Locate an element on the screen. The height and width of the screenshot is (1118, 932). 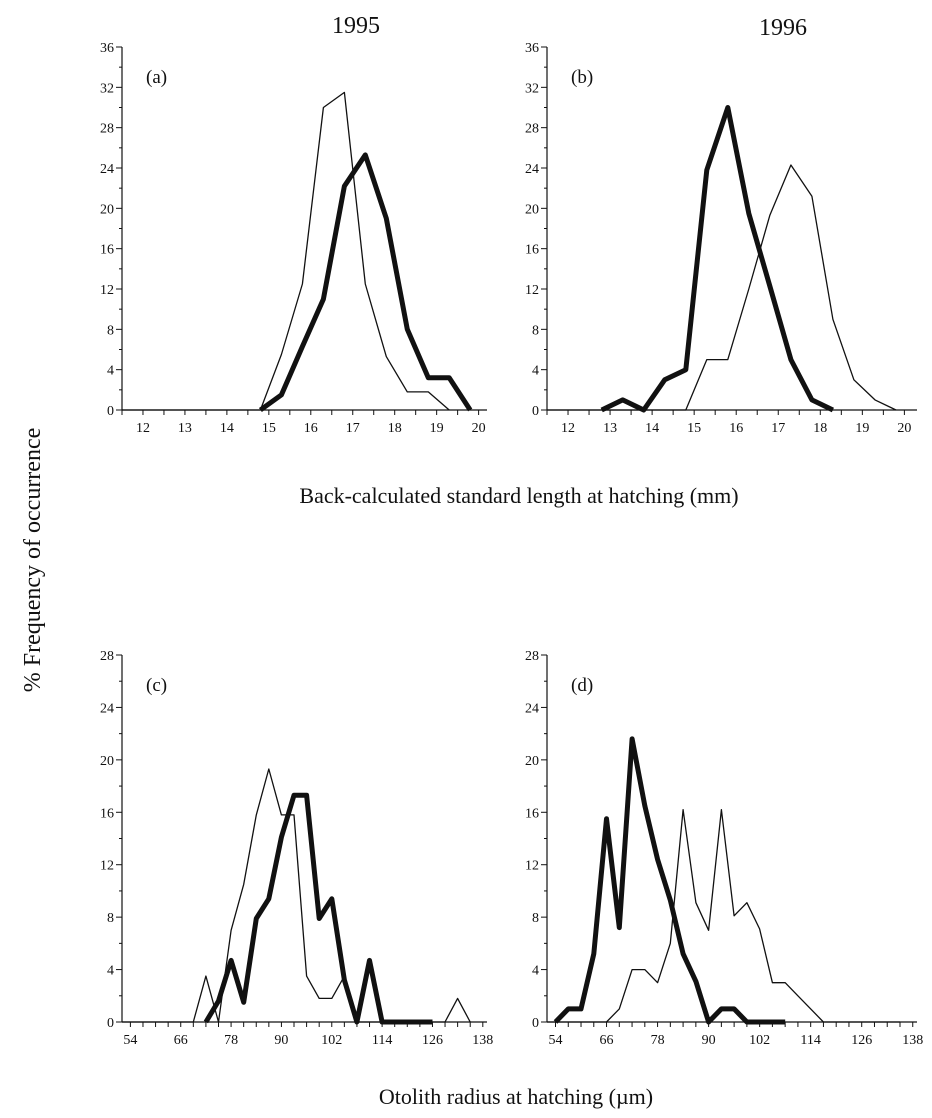
panel-label: (b) is located at coordinates (582, 77).